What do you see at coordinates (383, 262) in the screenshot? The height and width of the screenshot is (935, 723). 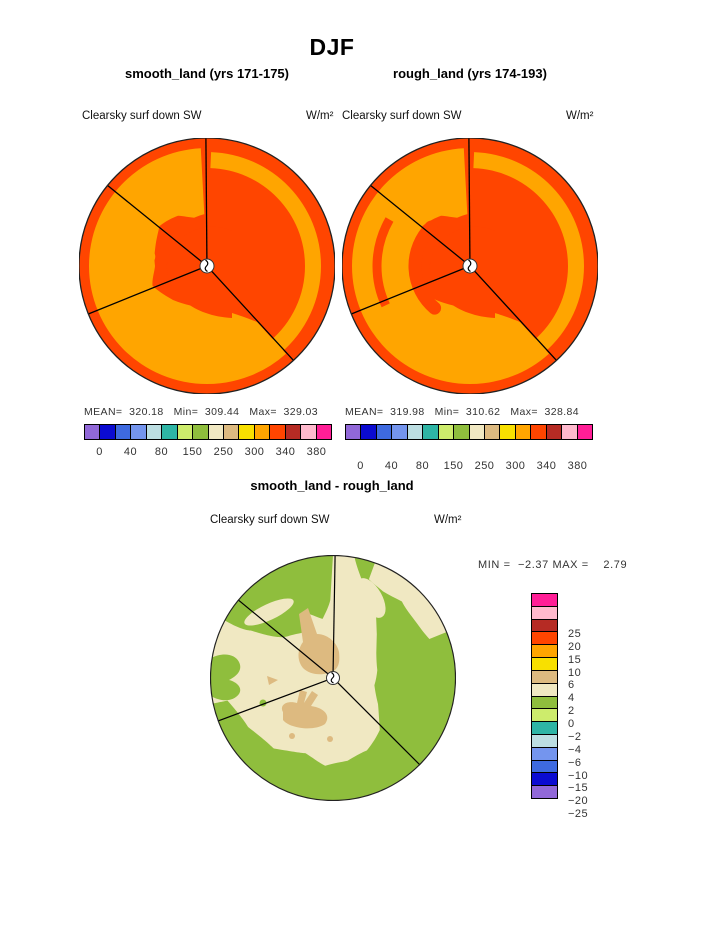 I see `map-red-inset-arc` at bounding box center [383, 262].